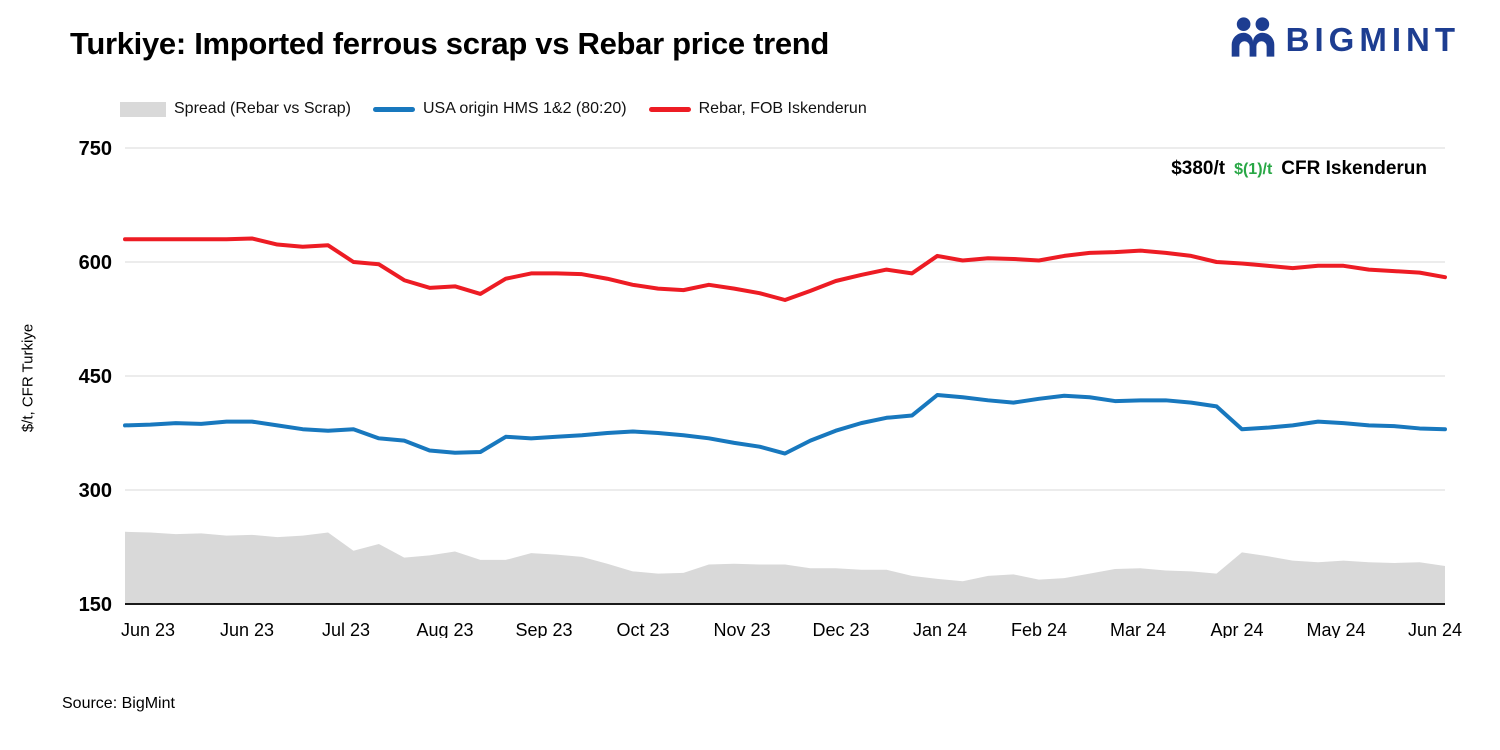 The width and height of the screenshot is (1500, 750). What do you see at coordinates (1435, 629) in the screenshot?
I see `x-tick-label: Jun 24` at bounding box center [1435, 629].